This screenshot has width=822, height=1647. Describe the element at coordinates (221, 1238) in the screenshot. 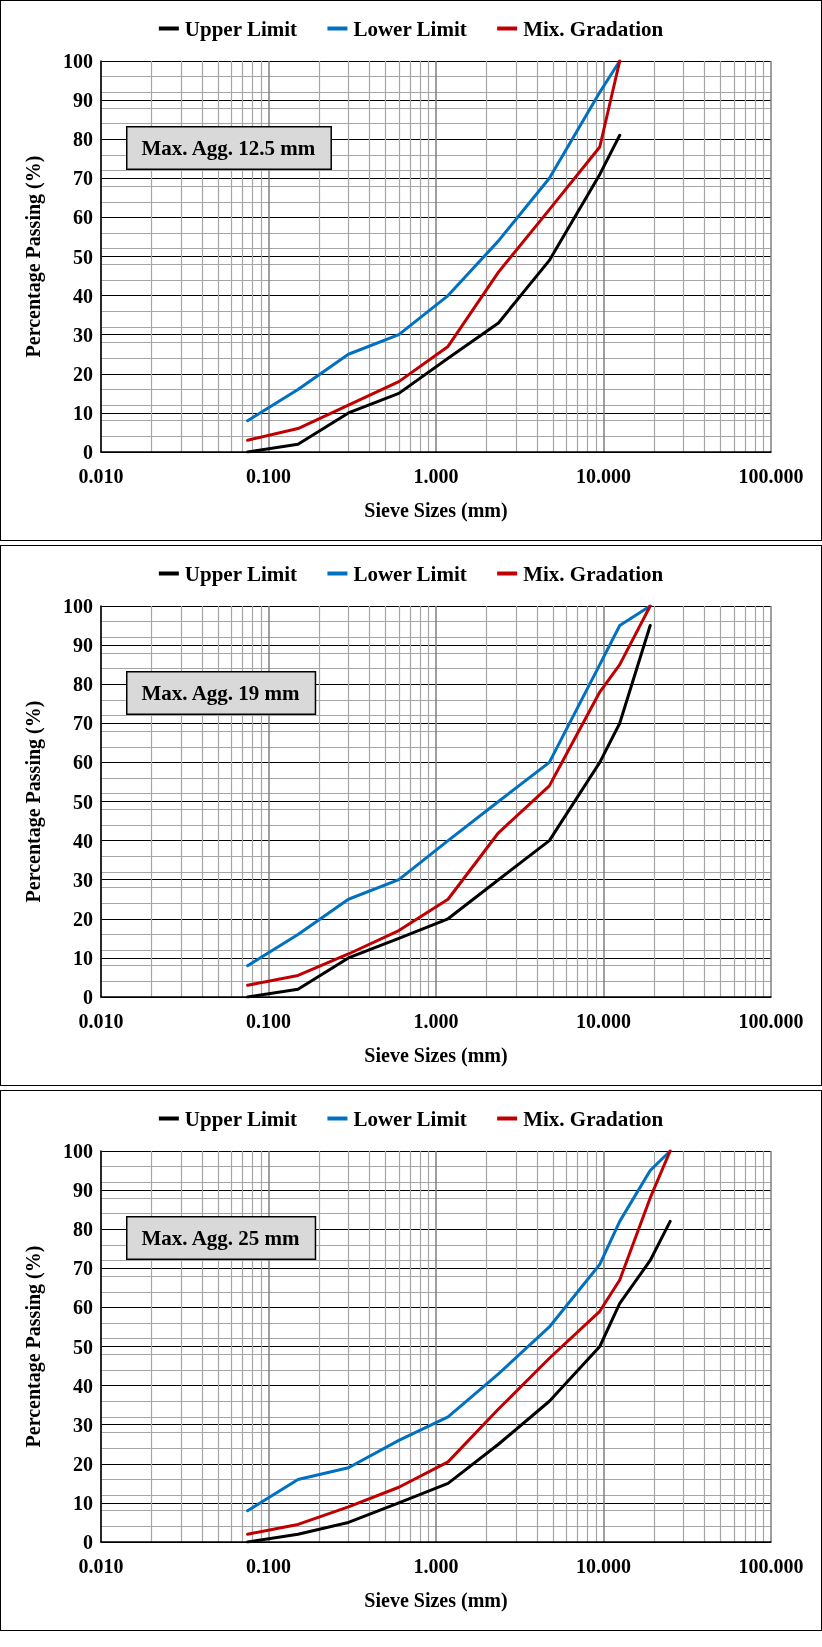

I see `annotation: Max. Agg. 25 mm` at that location.